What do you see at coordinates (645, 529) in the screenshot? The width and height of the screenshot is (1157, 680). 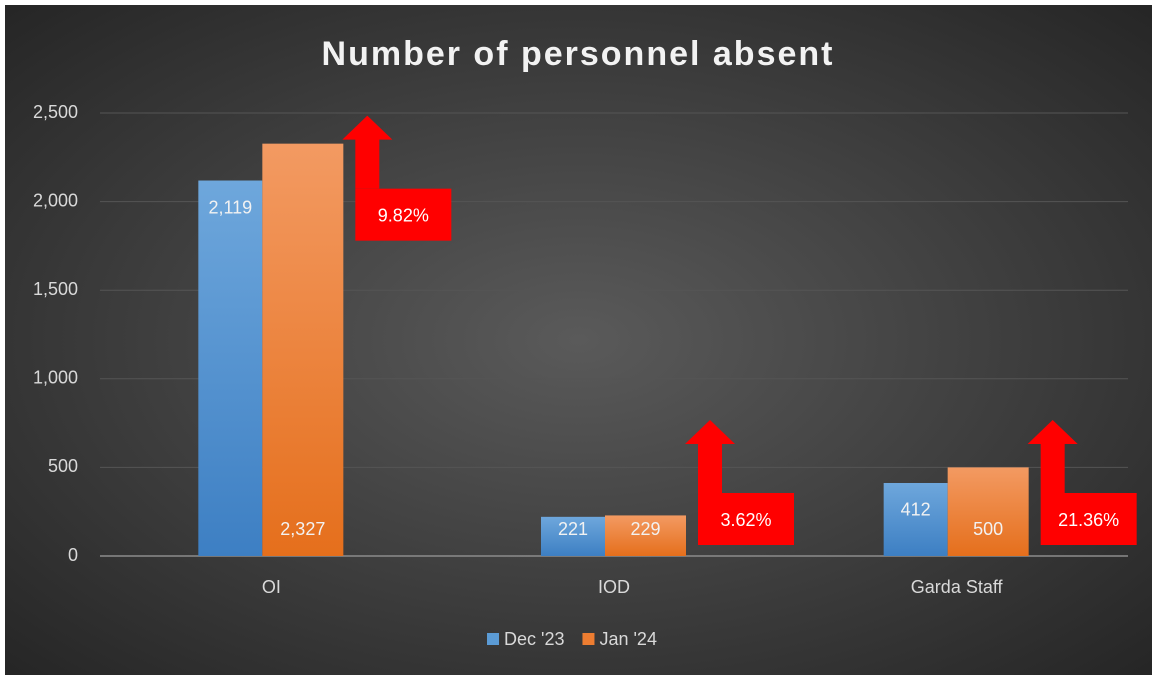 I see `value-label: 229` at bounding box center [645, 529].